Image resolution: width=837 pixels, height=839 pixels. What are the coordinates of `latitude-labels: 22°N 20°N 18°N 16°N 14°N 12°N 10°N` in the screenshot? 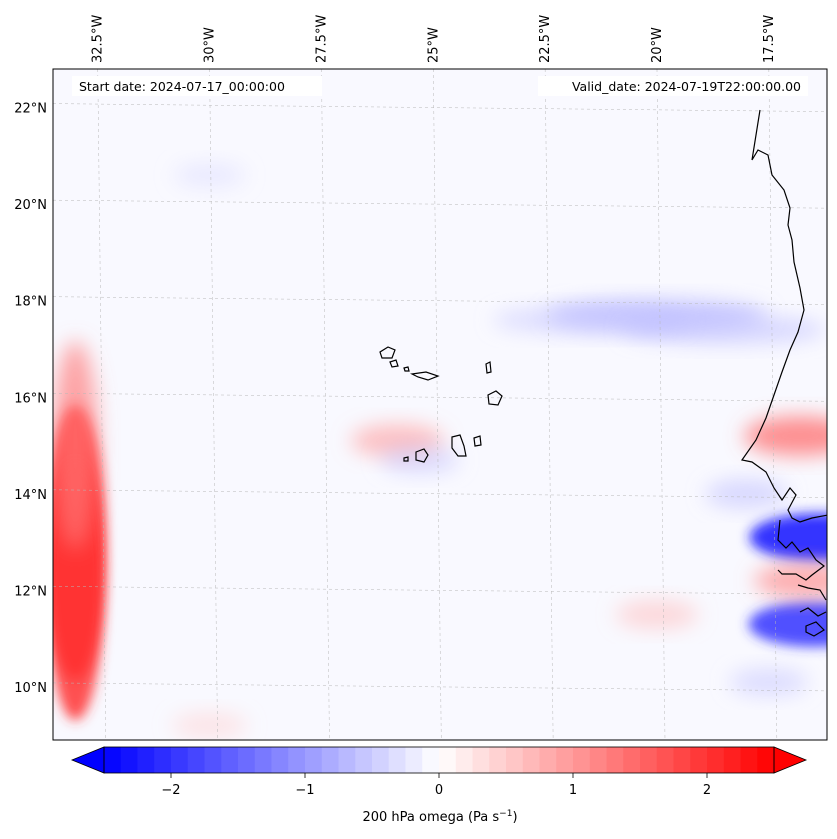 It's located at (30, 399).